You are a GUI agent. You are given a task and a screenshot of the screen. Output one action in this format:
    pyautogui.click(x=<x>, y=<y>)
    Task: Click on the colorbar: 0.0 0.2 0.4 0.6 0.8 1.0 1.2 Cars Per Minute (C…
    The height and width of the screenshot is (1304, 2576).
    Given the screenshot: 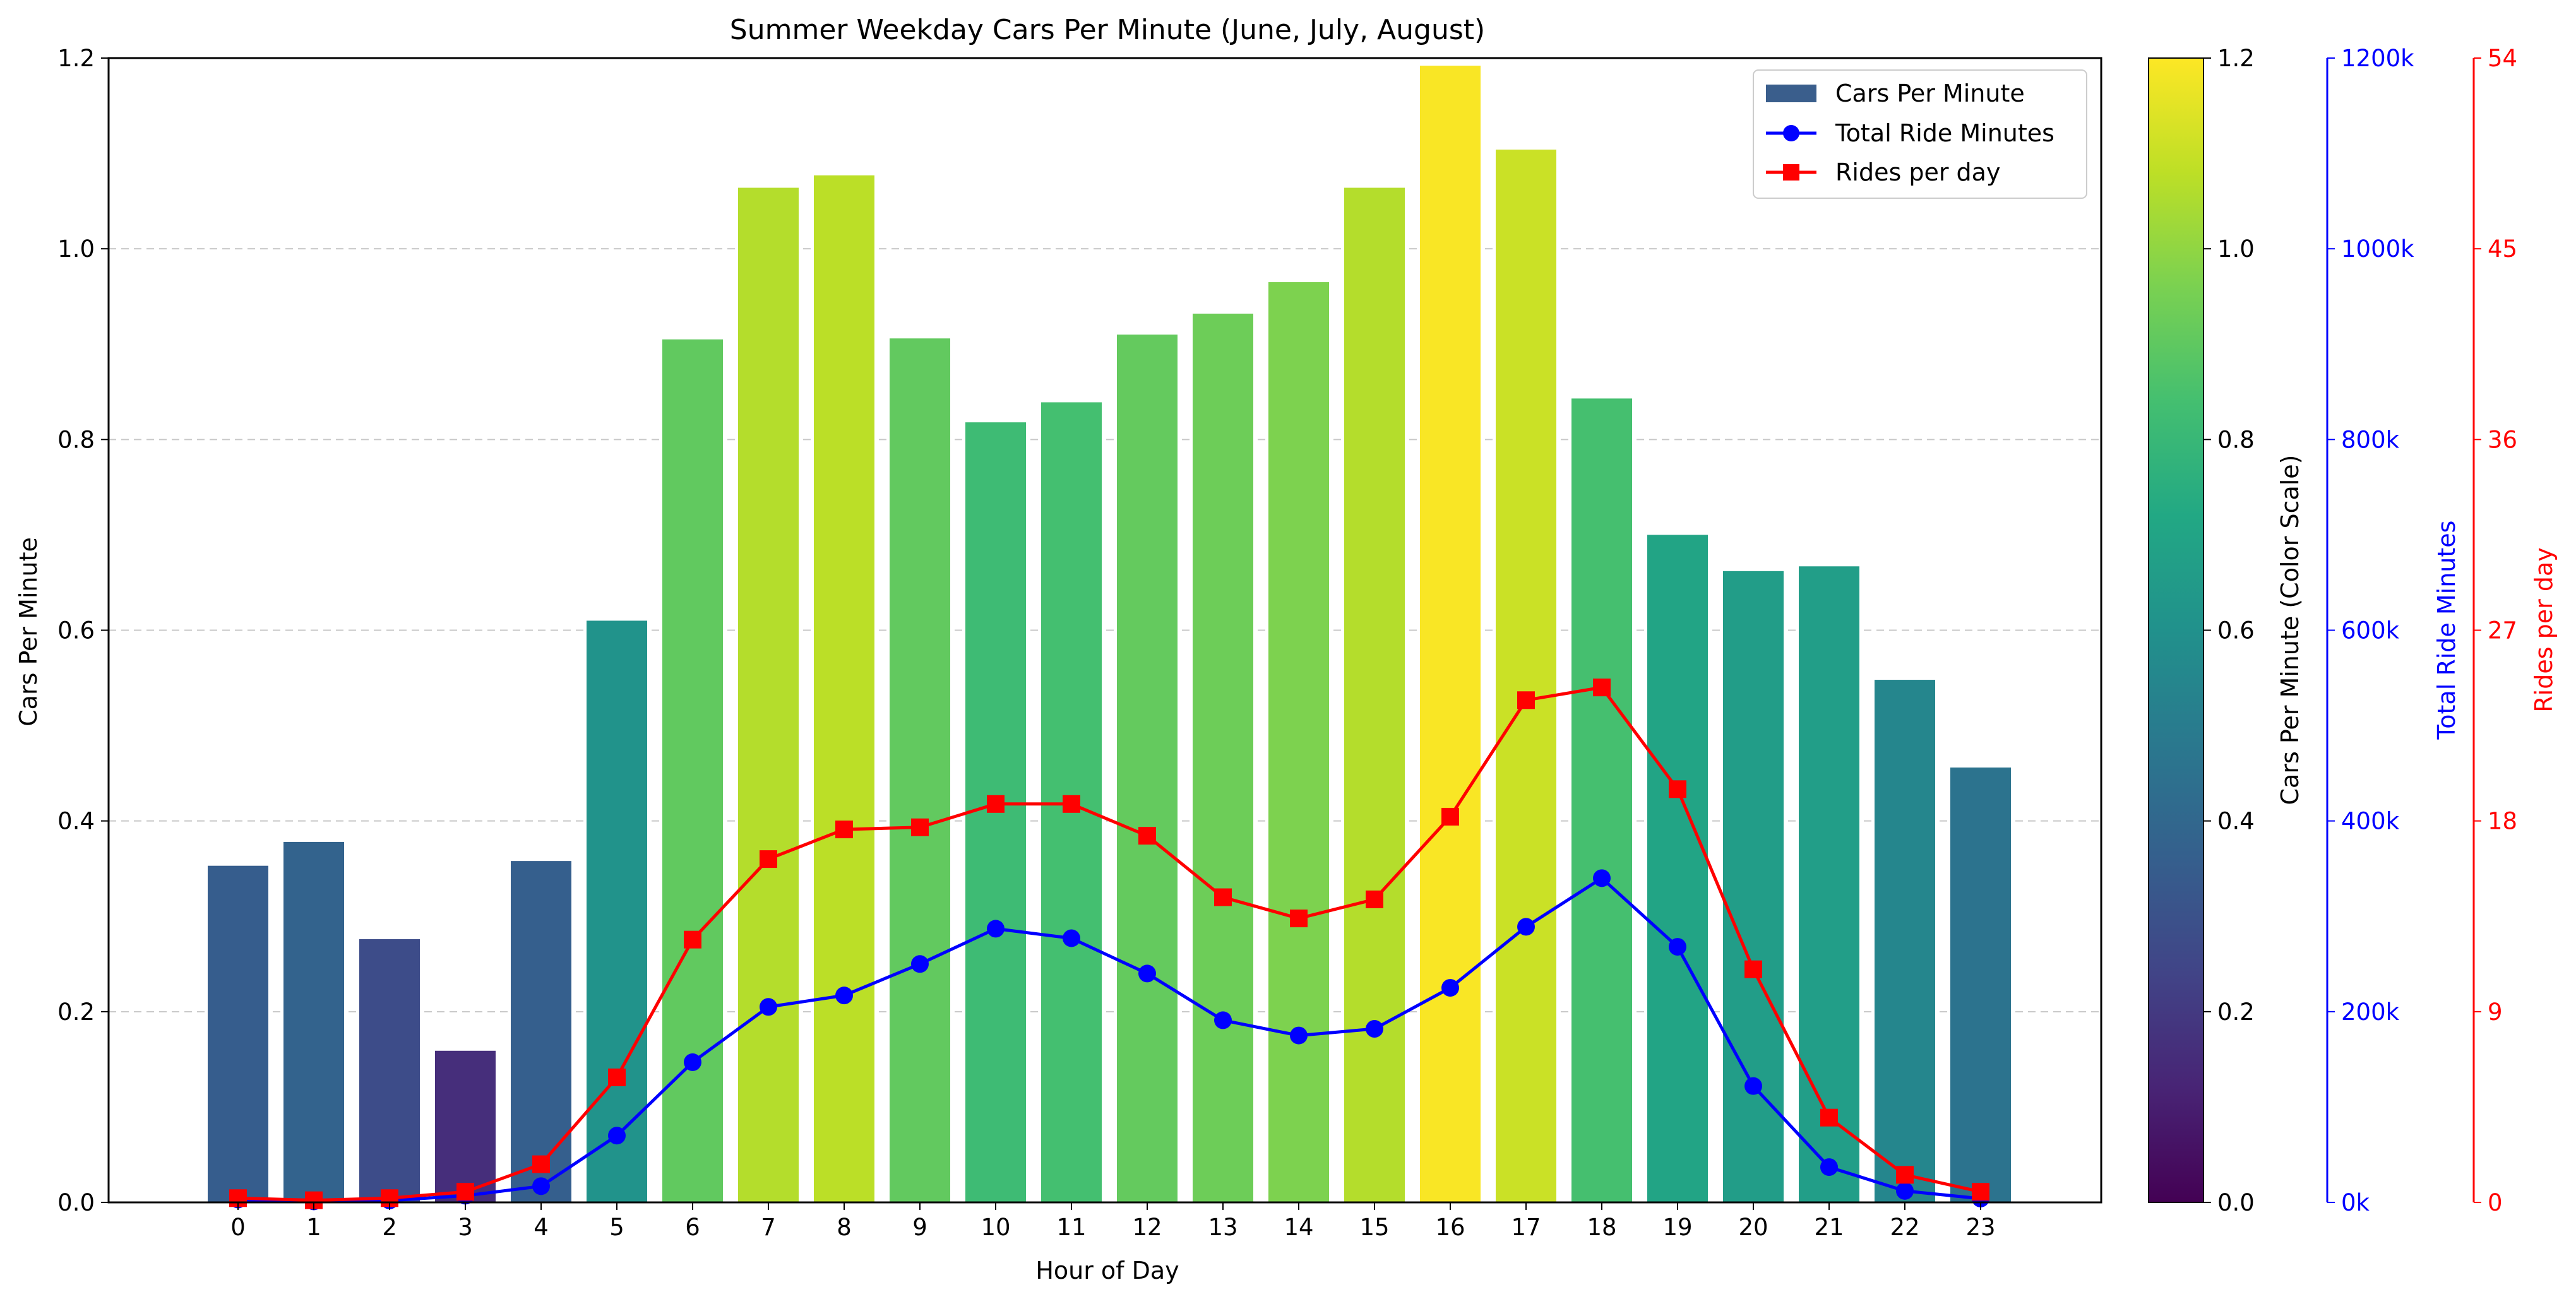 What is the action you would take?
    pyautogui.click(x=2226, y=631)
    